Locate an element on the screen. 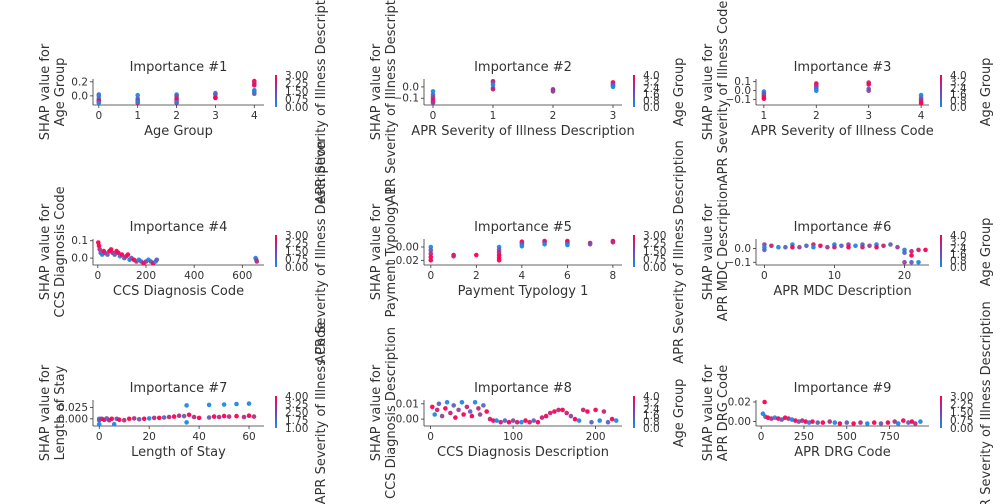 The image size is (1008, 504). colorbar-tick-label: 2.50 is located at coordinates (296, 413).